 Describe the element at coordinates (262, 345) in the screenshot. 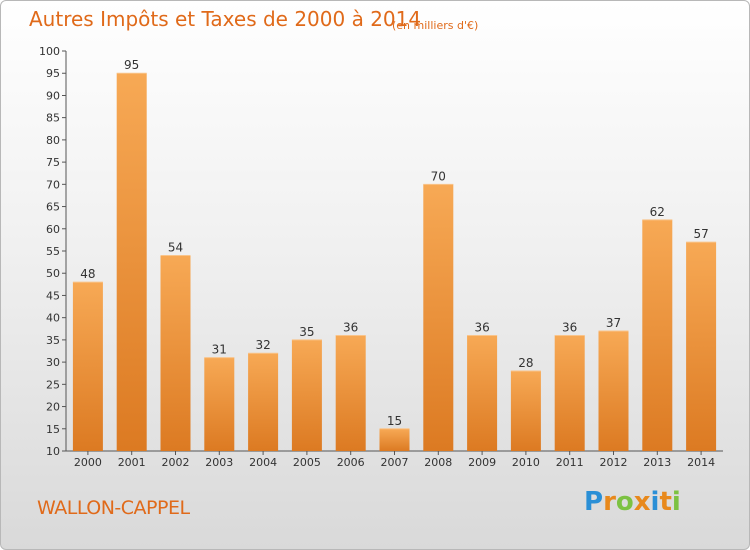

I see `data-label-2004: 32` at that location.